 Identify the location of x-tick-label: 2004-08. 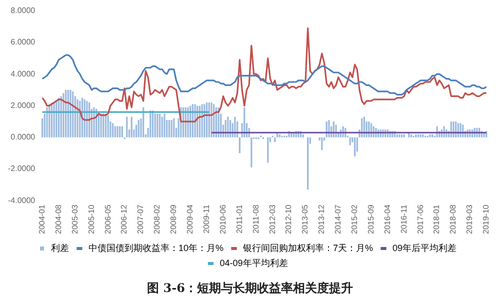
(58, 219).